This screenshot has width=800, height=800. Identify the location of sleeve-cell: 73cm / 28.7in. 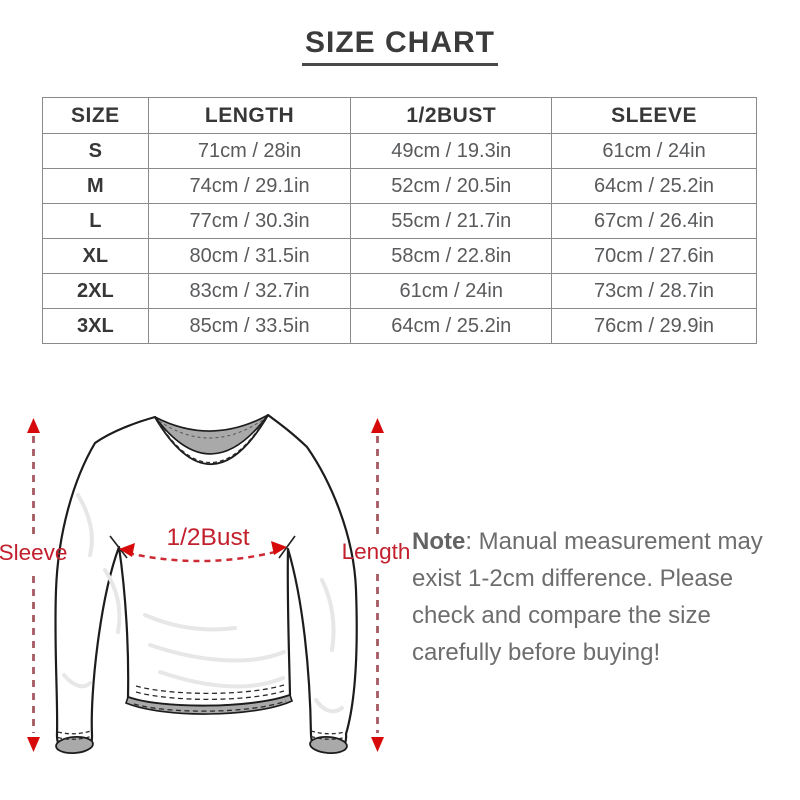
(654, 291).